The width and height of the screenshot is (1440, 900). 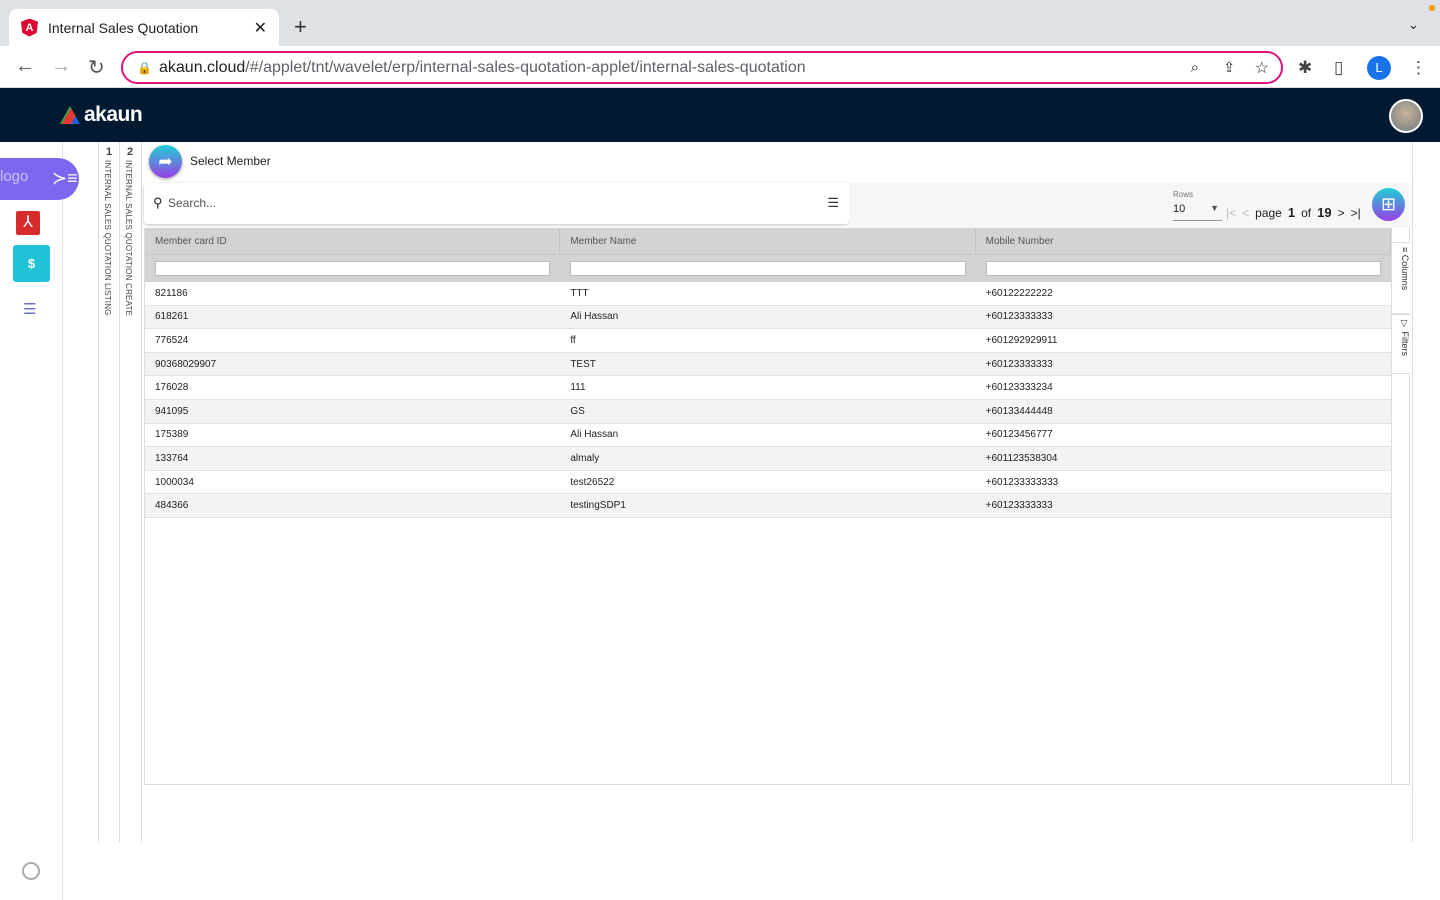 I want to click on star-icon: ☆, so click(x=1261, y=68).